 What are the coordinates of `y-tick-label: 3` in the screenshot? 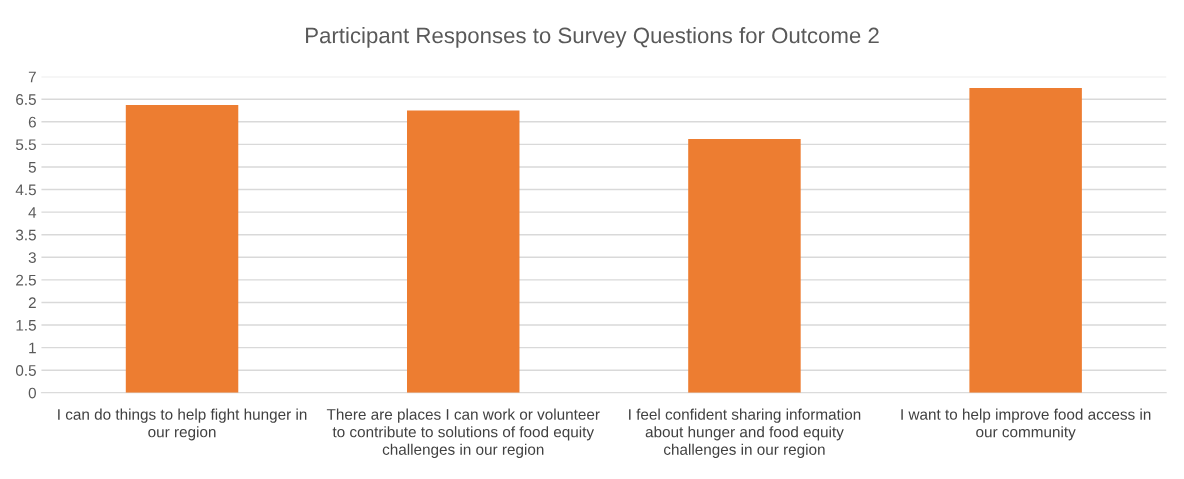 It's located at (32, 257).